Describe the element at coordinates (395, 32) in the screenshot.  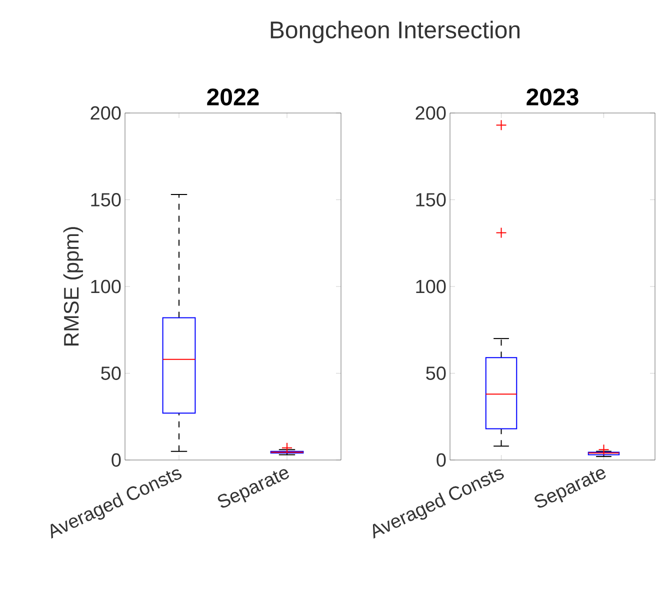
I see `text: Bongcheon Intersection` at that location.